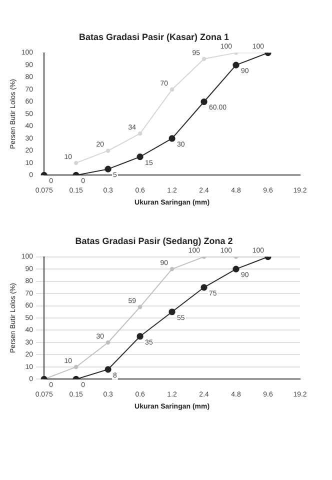 This screenshot has width=332, height=480. I want to click on chart-title: Batas Gradasi Pasir (Kasar) Zona 1, so click(154, 37).